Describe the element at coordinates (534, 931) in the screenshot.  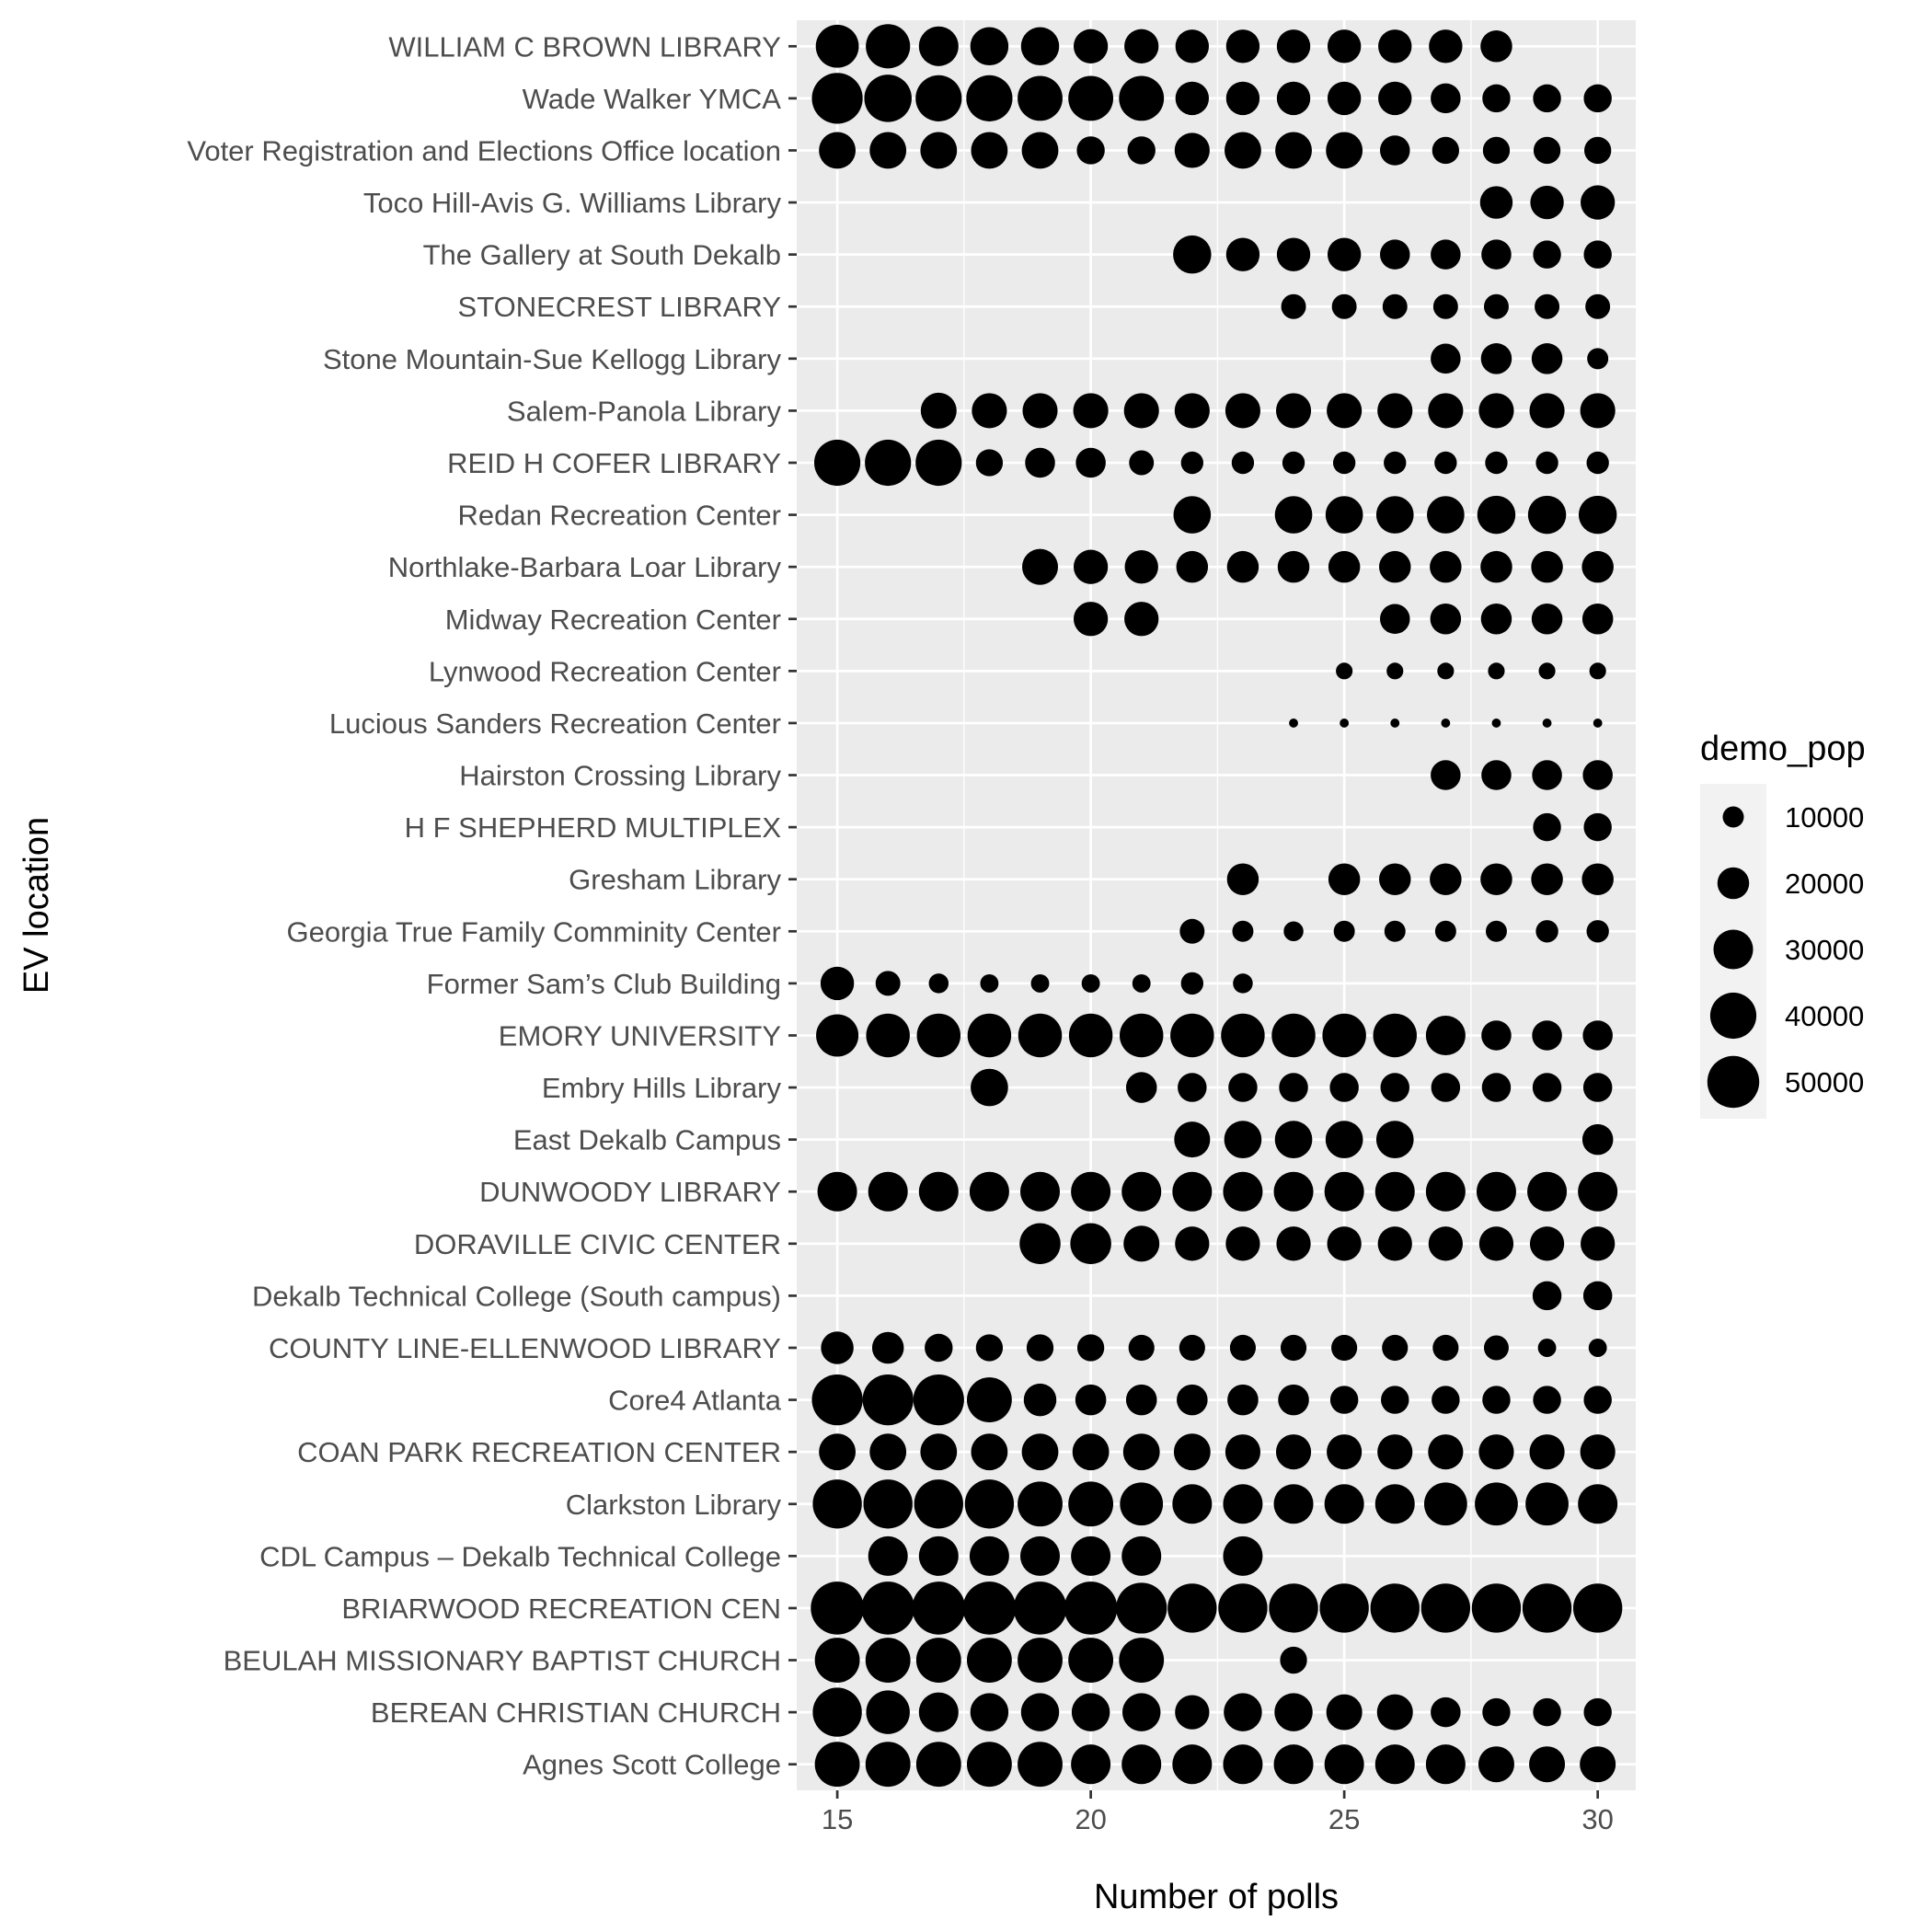
I see `y-tick-label: Georgia True Family Comminity Center` at that location.